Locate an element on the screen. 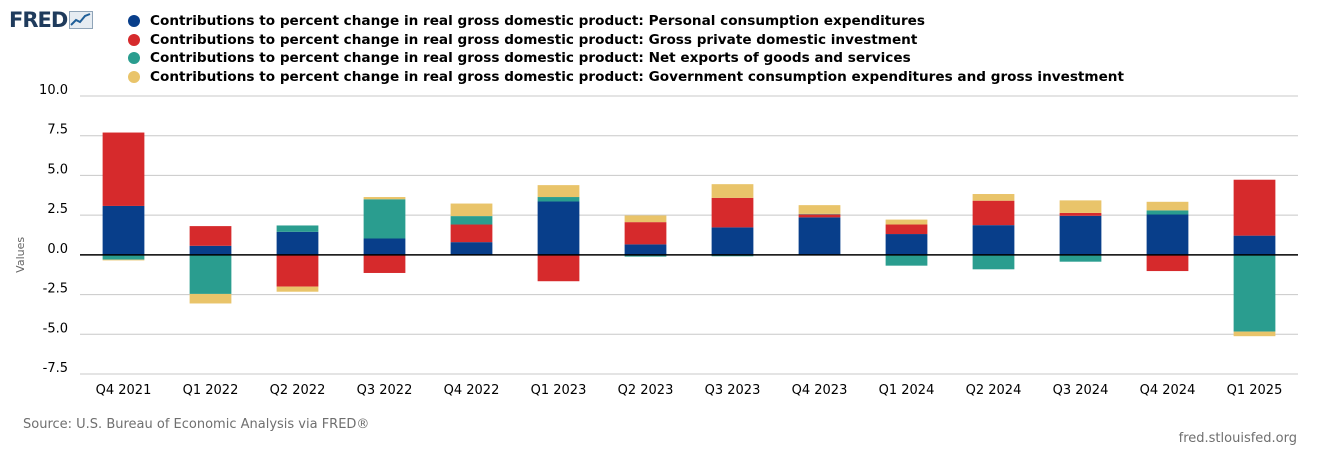  x-tick-label: Q3 2023 is located at coordinates (733, 390).